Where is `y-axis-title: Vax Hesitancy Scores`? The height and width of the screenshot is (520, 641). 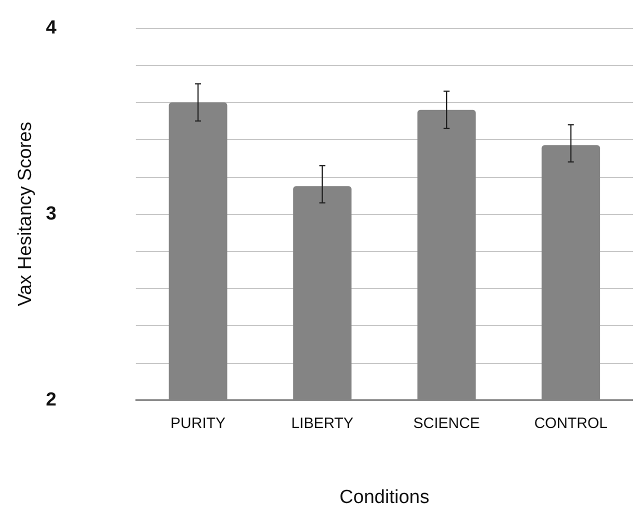
y-axis-title: Vax Hesitancy Scores is located at coordinates (25, 214).